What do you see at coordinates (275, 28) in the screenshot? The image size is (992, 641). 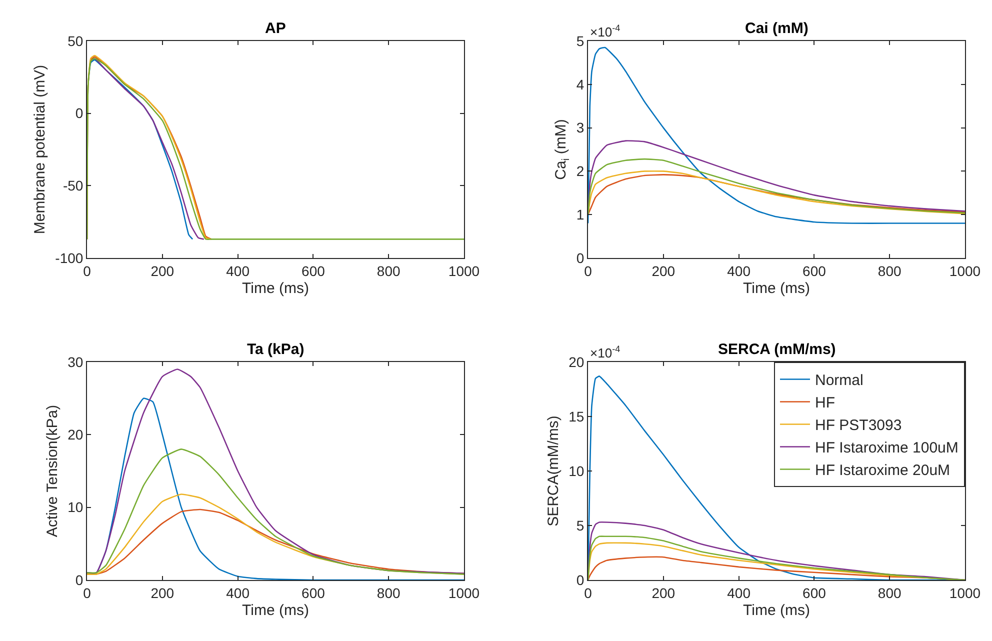 I see `chart-title: AP` at bounding box center [275, 28].